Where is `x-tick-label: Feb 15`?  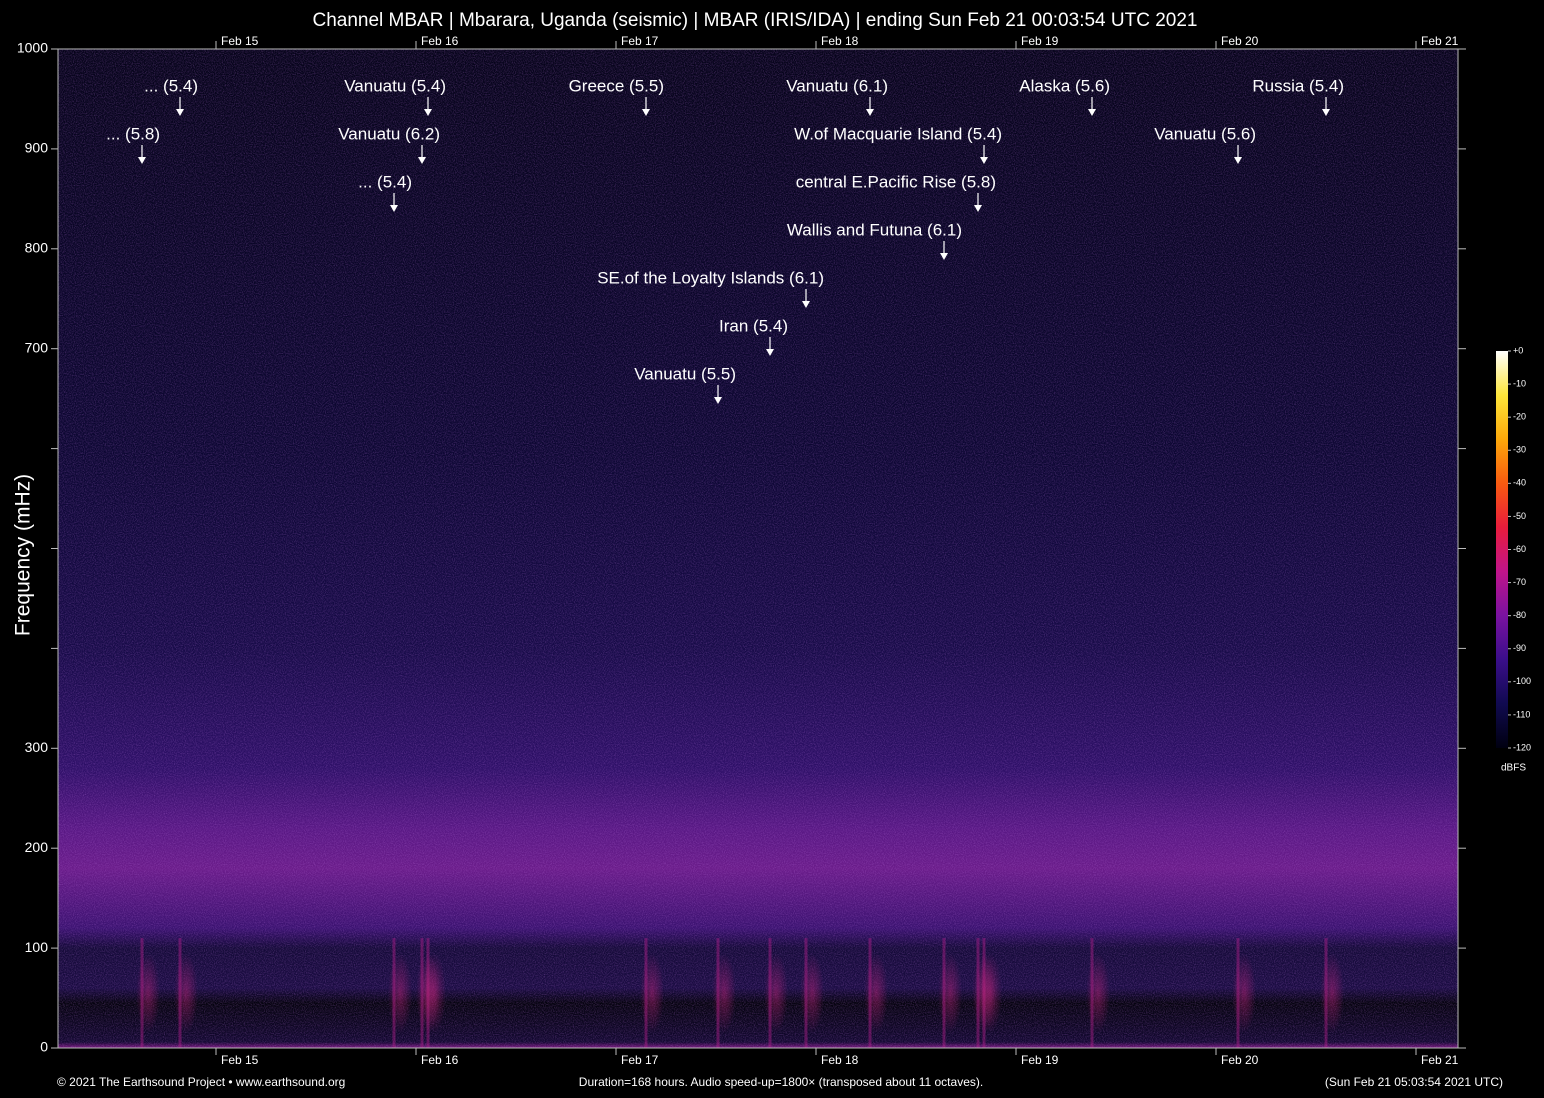 x-tick-label: Feb 15 is located at coordinates (240, 1060).